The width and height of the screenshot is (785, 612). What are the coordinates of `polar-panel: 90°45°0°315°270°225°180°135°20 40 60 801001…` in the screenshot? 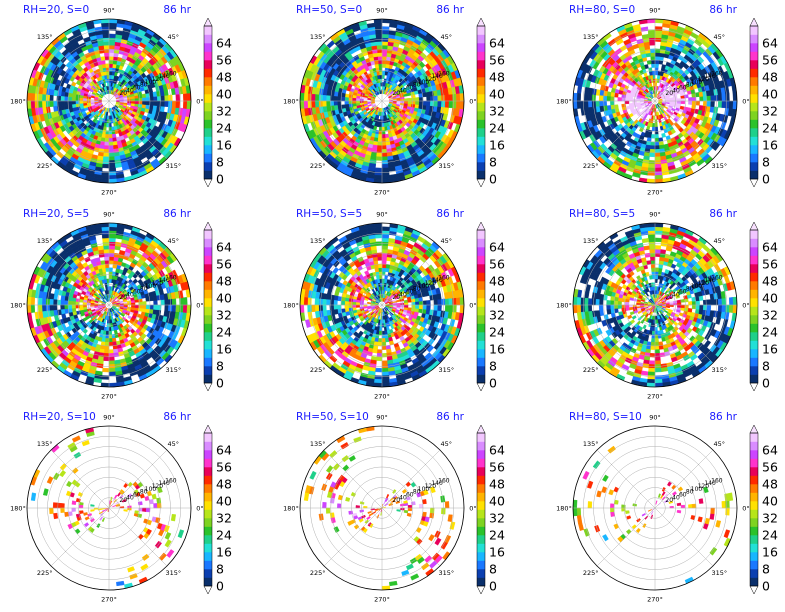 It's located at (380, 304).